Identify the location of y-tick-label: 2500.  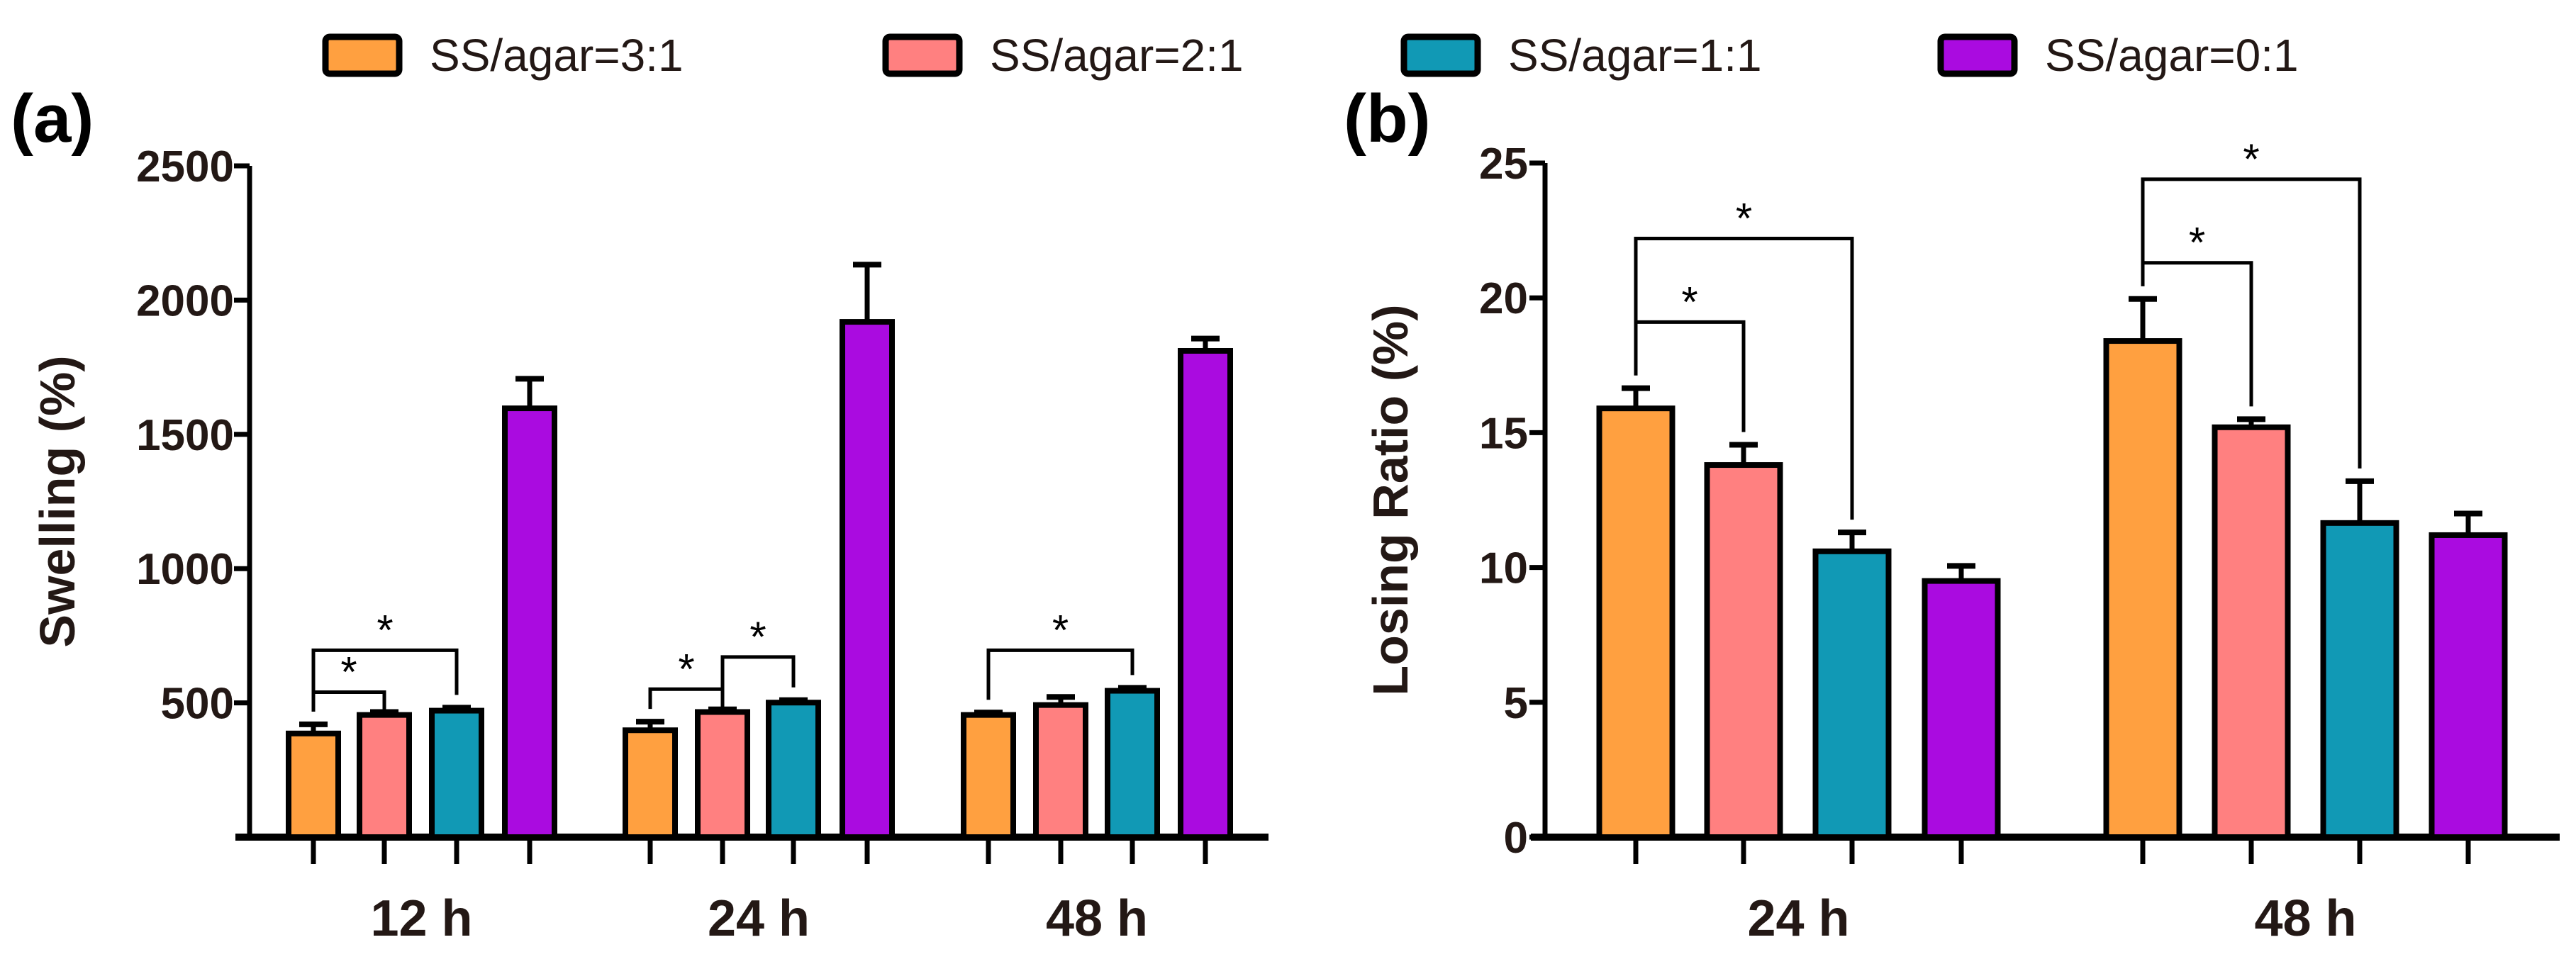
(185, 167).